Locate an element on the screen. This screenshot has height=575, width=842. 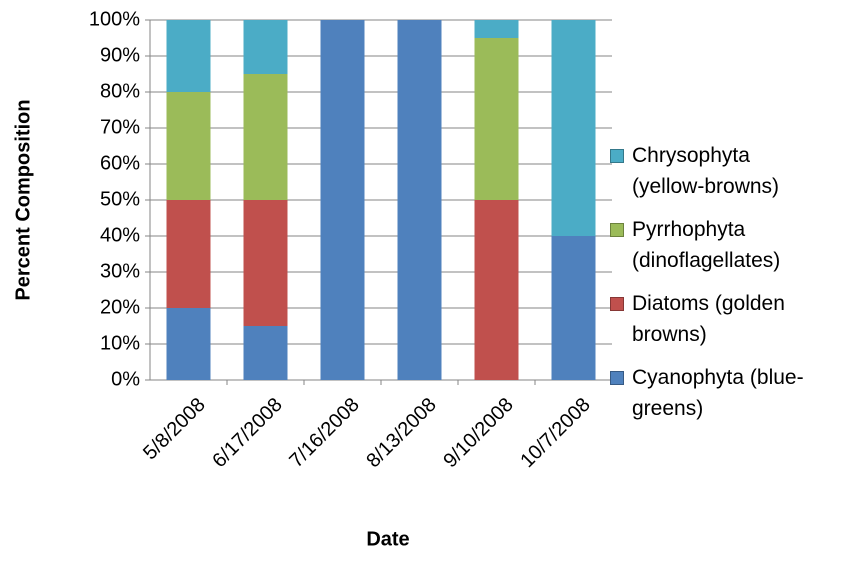
y-tick-label: 20% is located at coordinates (120, 307).